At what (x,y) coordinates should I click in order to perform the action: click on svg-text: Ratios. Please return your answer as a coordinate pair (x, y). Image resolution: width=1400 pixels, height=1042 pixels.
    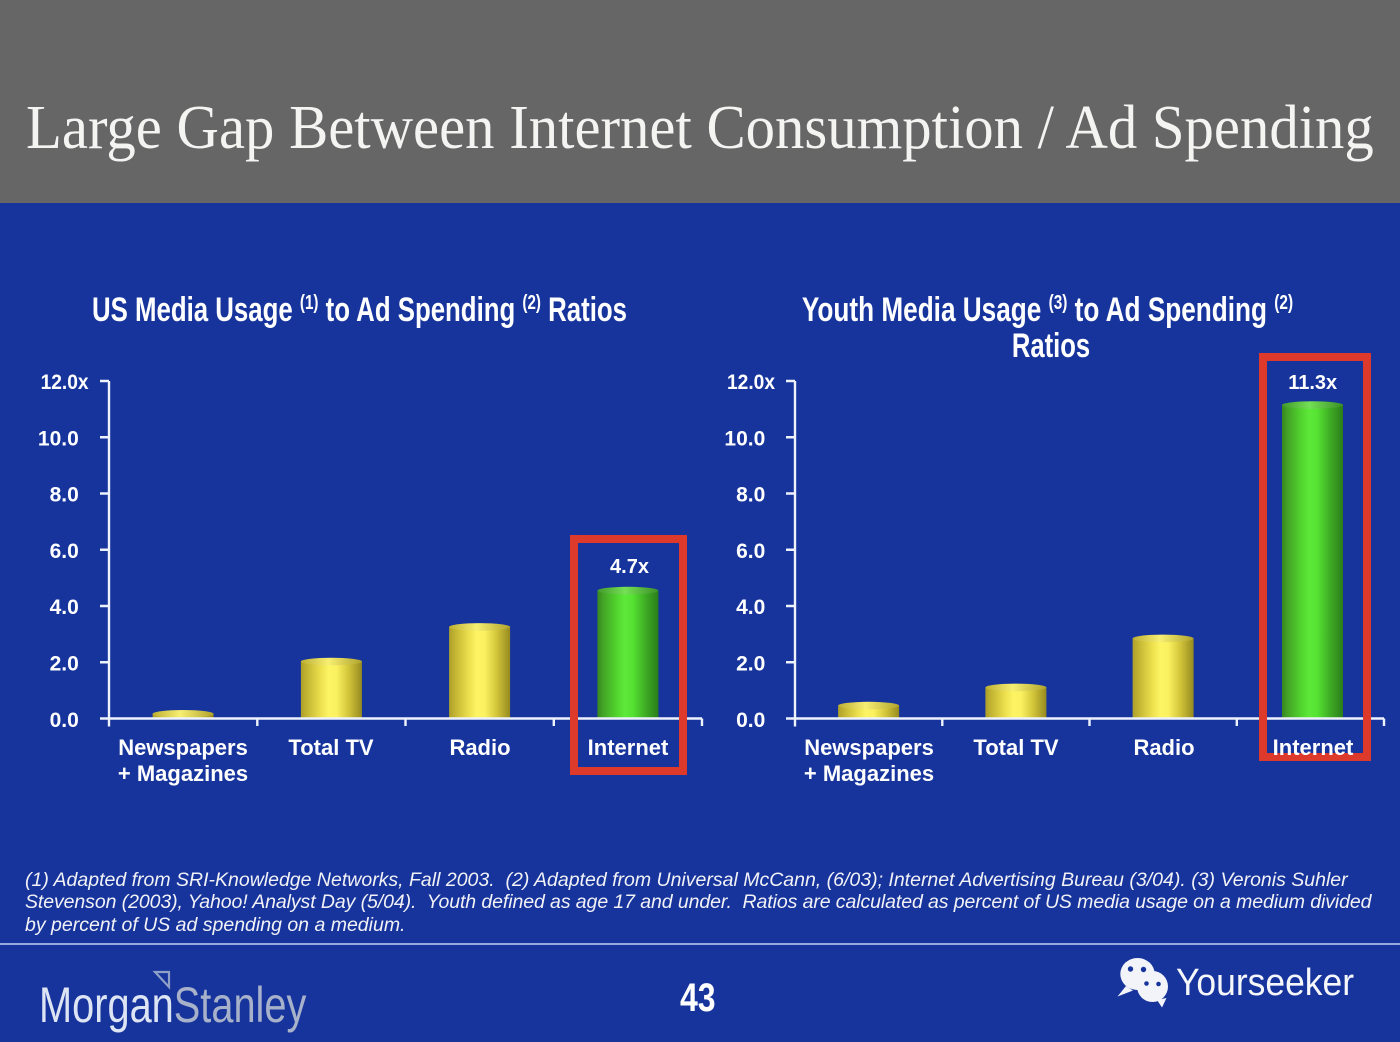
    Looking at the image, I should click on (1051, 346).